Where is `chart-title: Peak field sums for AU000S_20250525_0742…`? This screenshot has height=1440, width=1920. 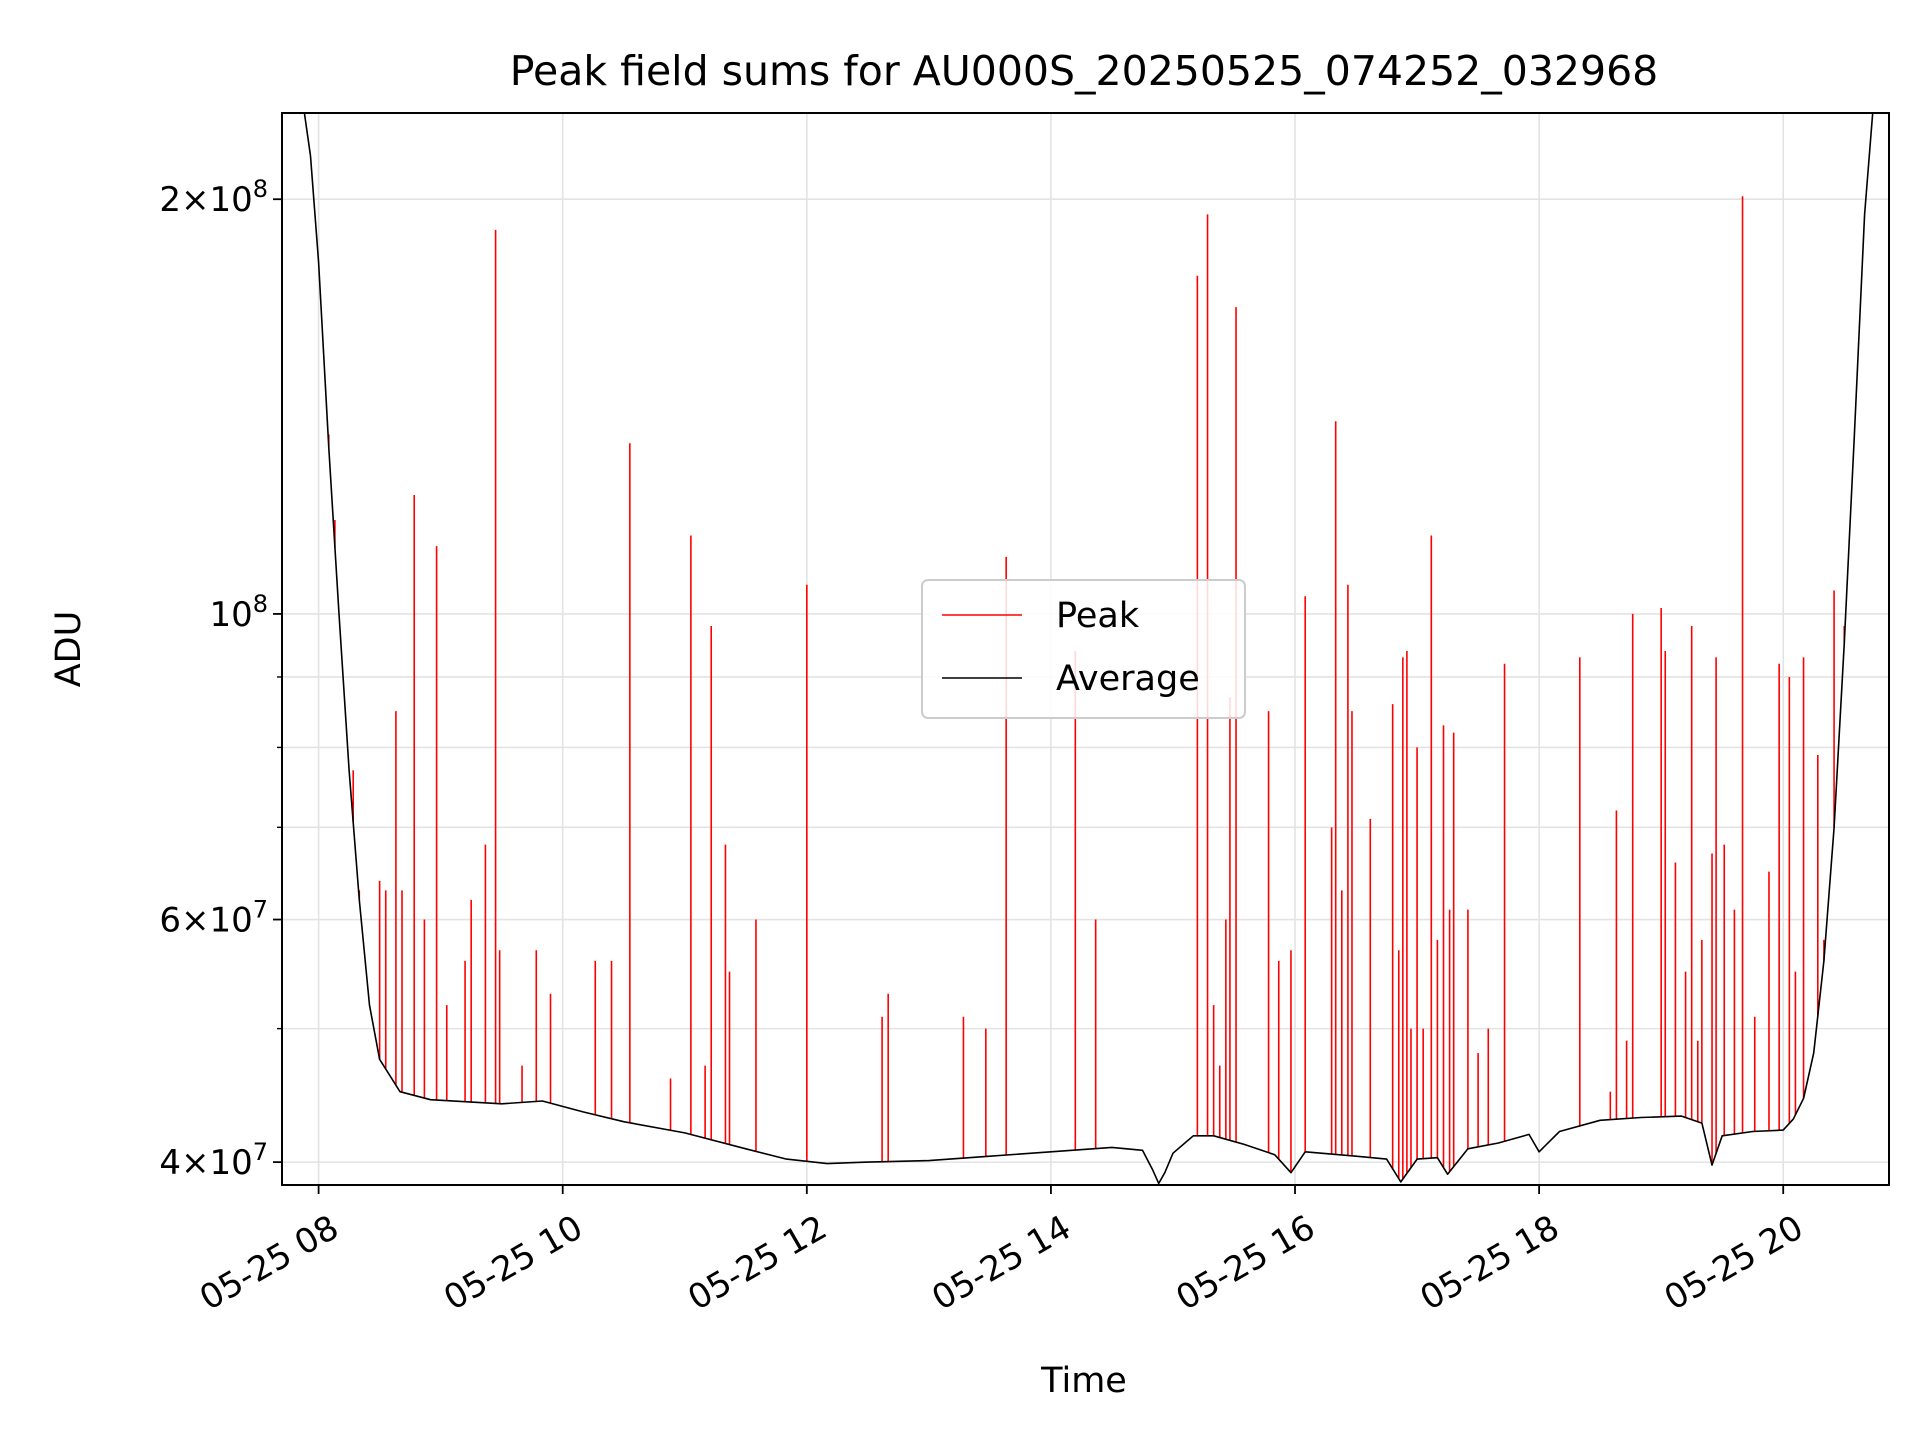
chart-title: Peak field sums for AU000S_20250525_0742… is located at coordinates (1084, 71).